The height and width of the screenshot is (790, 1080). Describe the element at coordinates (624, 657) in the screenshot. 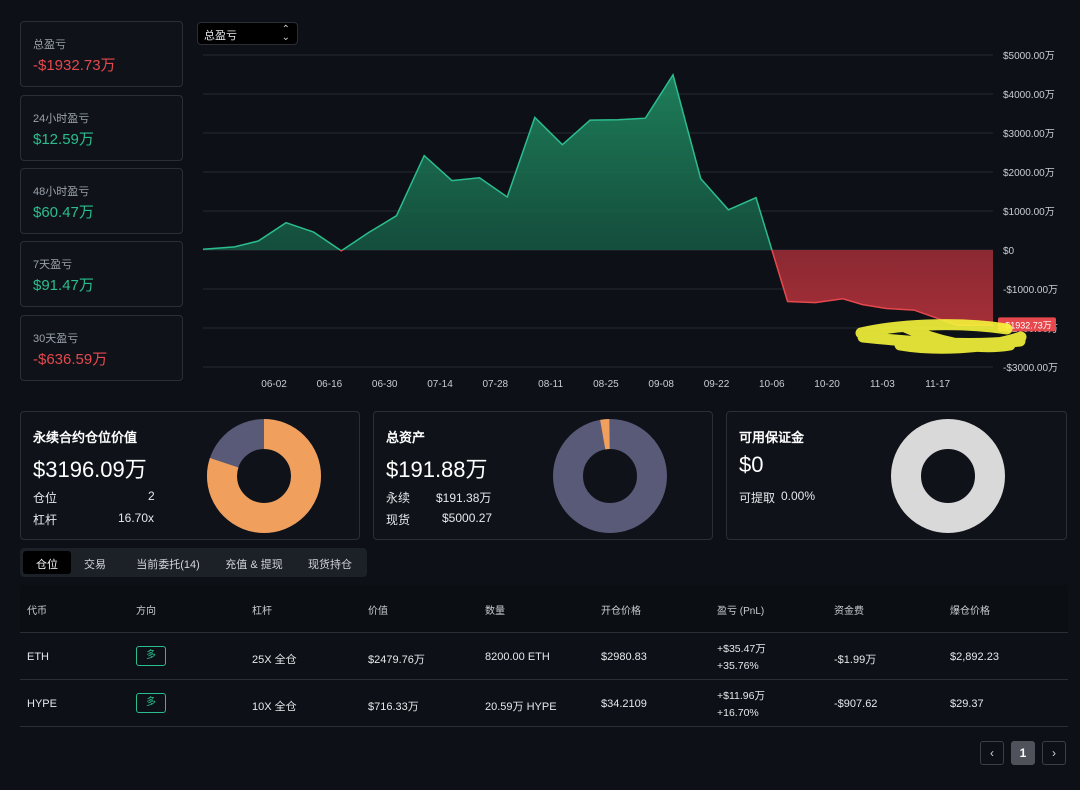

I see `cell-entry-price: $2980.83` at that location.